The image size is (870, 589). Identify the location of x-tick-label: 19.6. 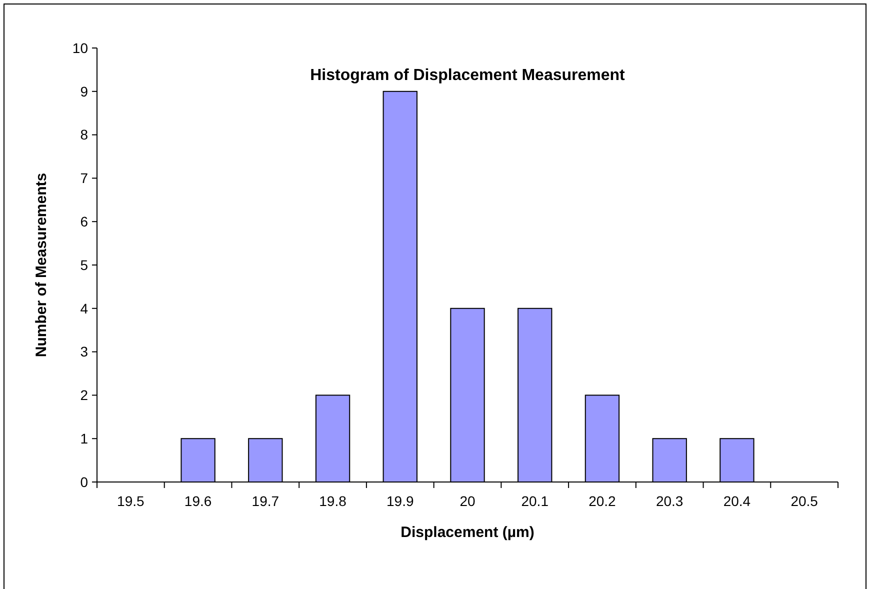
(198, 501).